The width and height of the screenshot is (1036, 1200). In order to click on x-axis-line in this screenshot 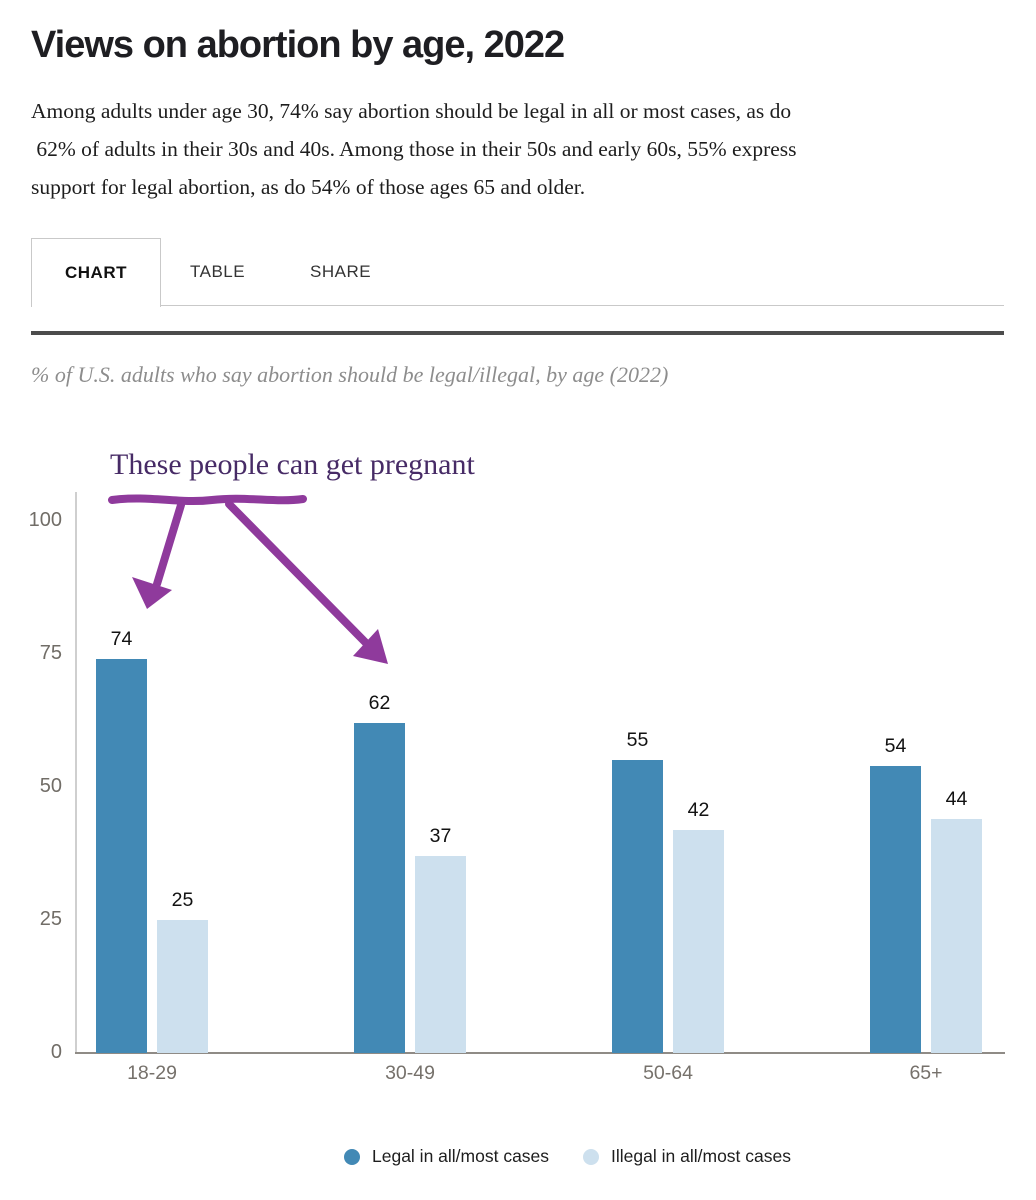, I will do `click(540, 1053)`.